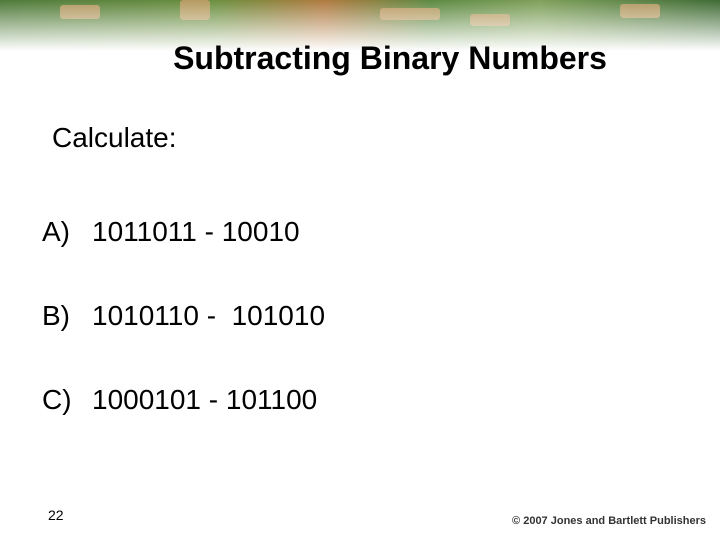 Image resolution: width=720 pixels, height=540 pixels. Describe the element at coordinates (56, 231) in the screenshot. I see `item-label: A)` at that location.